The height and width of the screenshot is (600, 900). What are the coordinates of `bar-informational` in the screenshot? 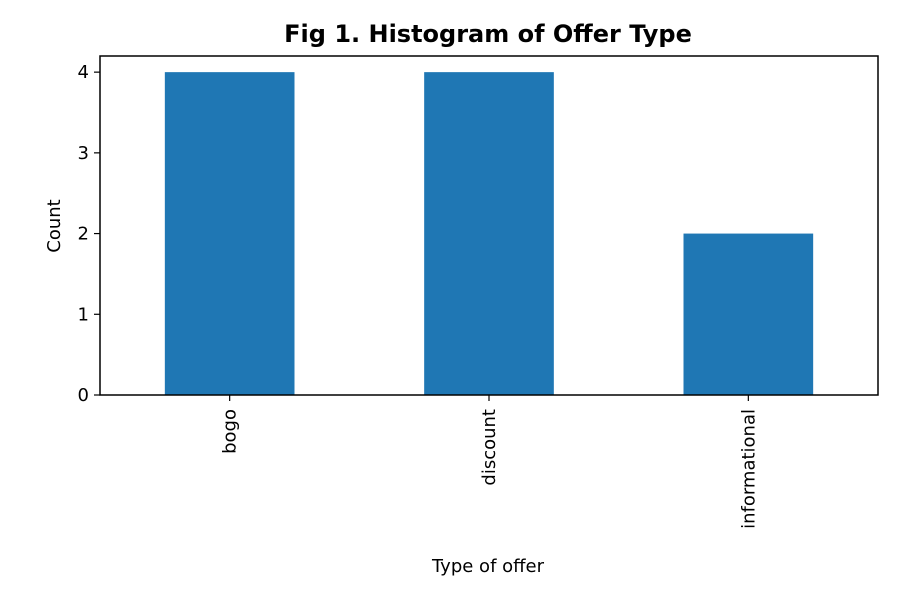 It's located at (748, 314).